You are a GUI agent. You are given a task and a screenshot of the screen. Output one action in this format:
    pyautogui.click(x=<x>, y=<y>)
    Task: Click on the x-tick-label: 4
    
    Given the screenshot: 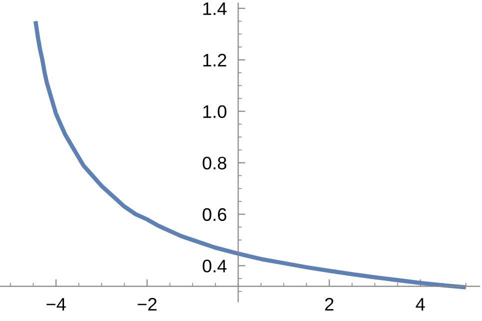 What is the action you would take?
    pyautogui.click(x=420, y=304)
    